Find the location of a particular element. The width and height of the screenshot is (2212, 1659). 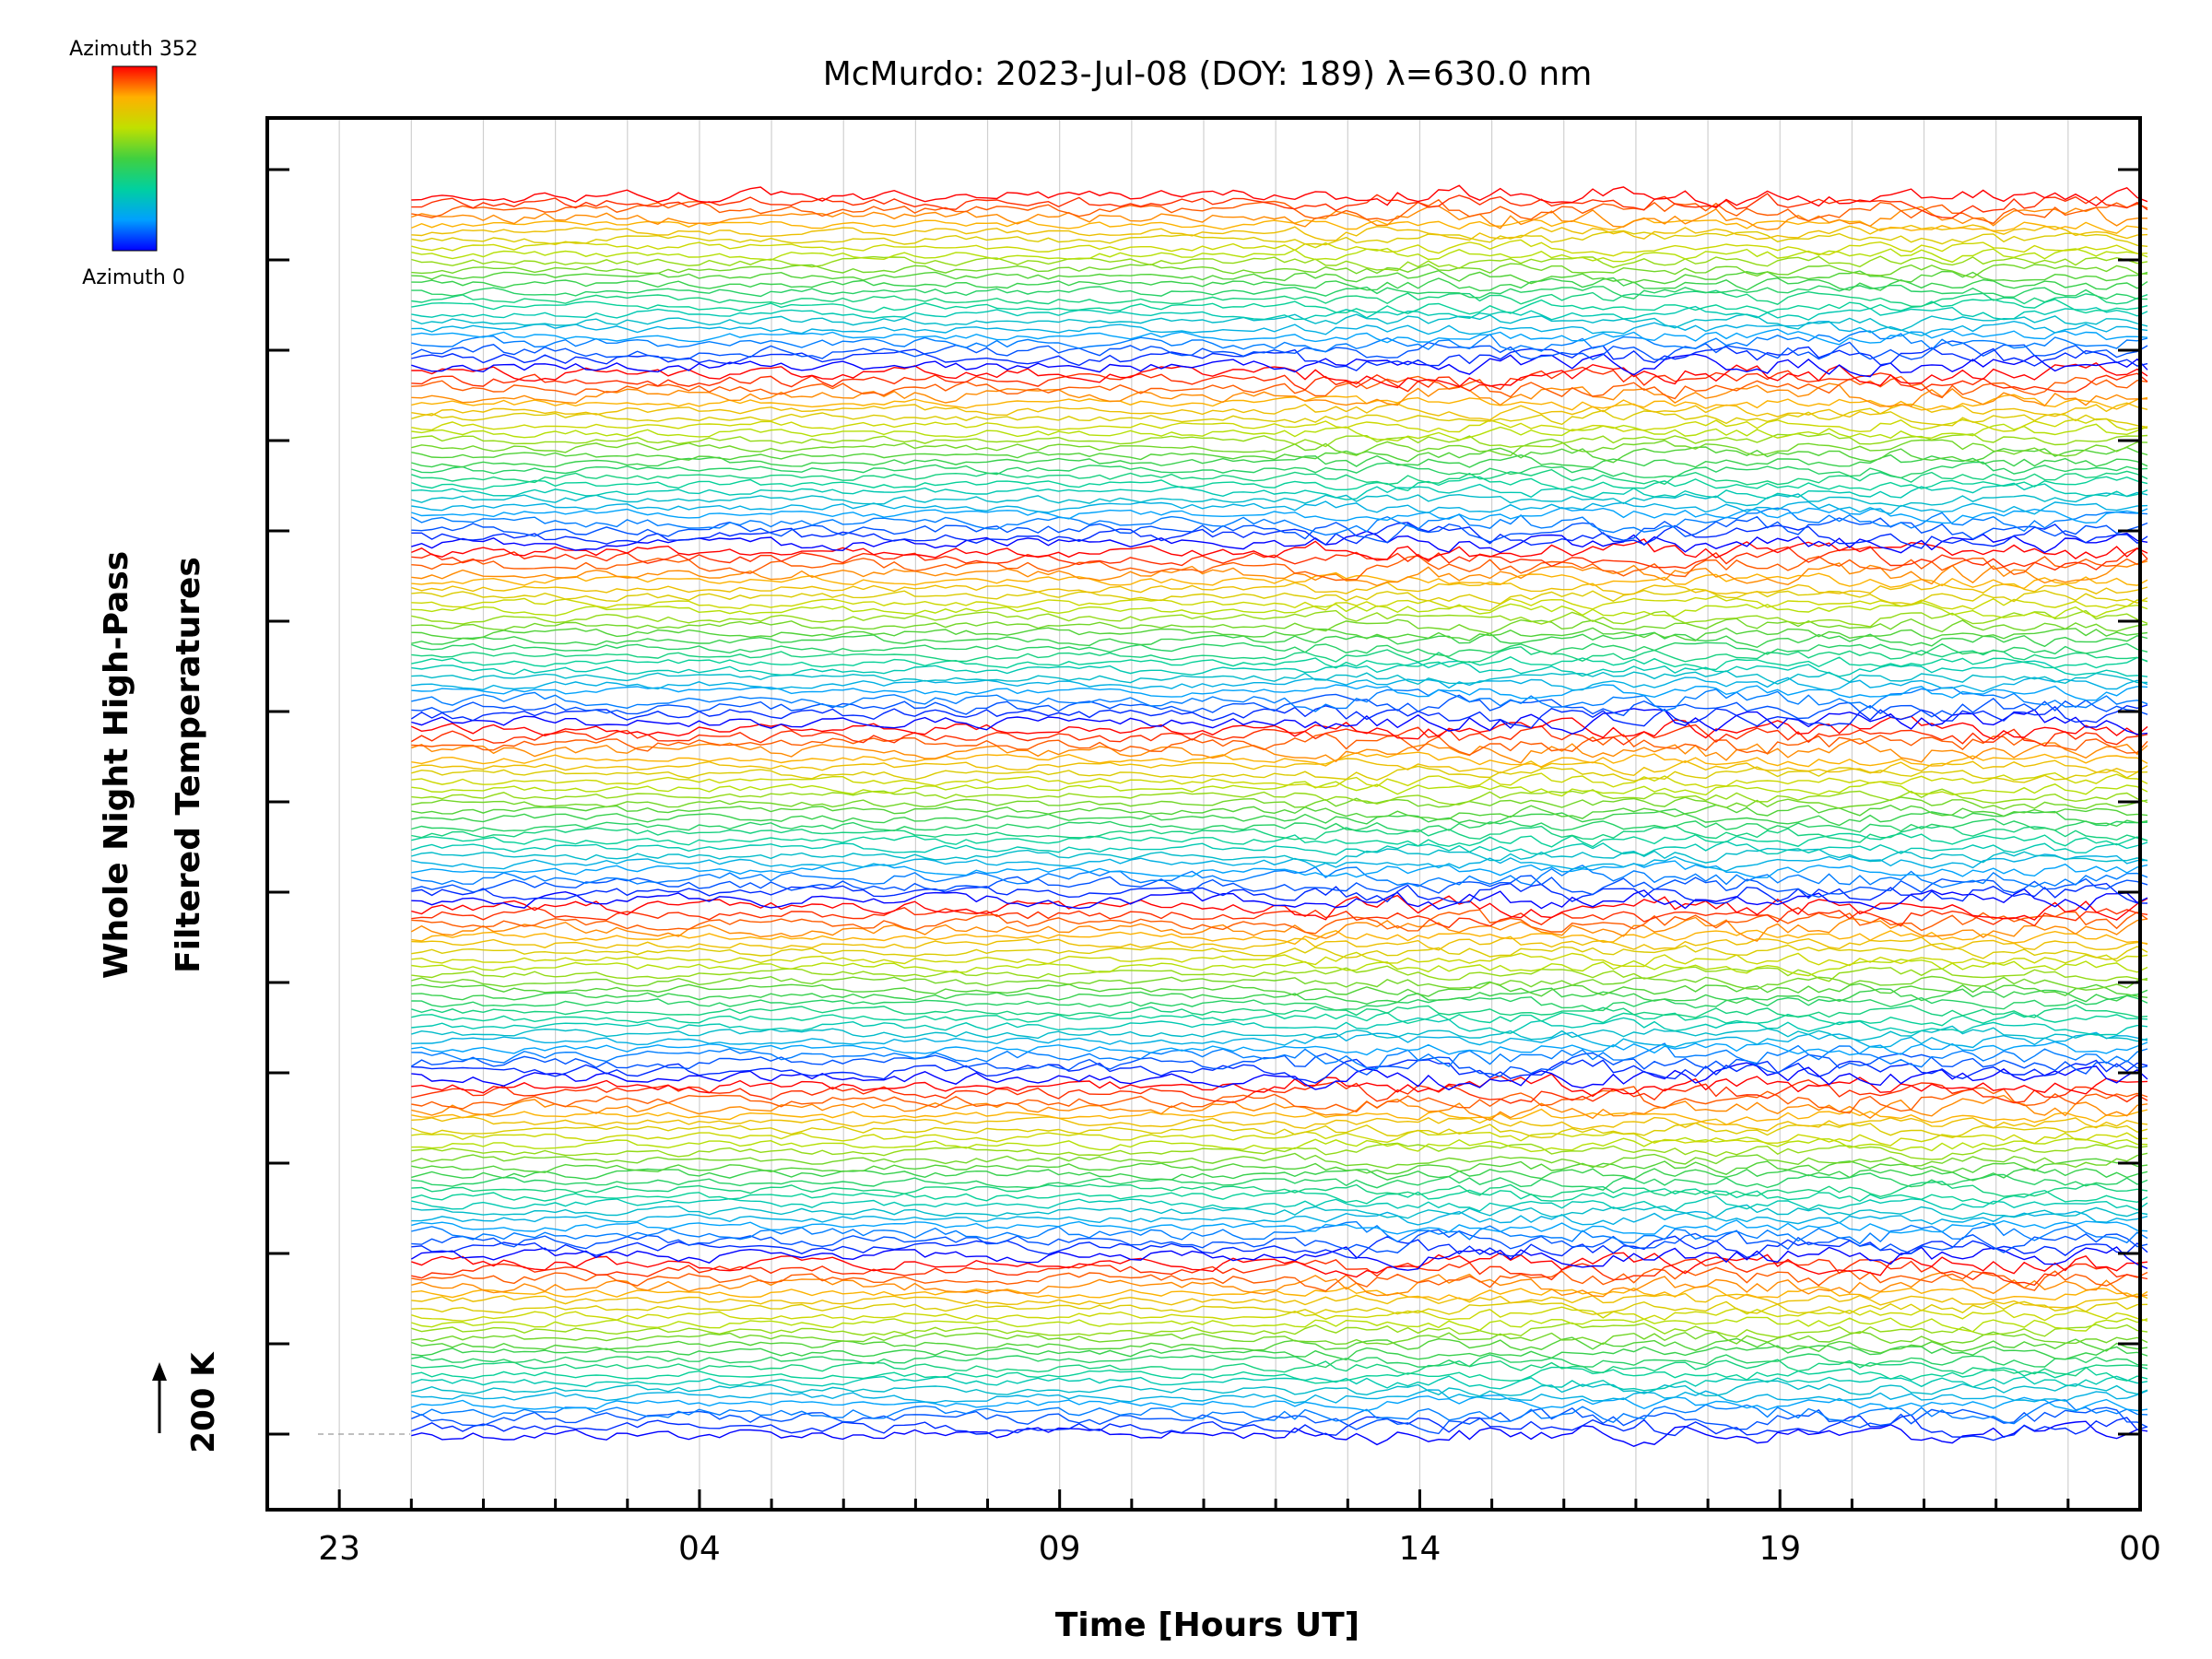

x-tick-label: 19 is located at coordinates (1780, 1549).